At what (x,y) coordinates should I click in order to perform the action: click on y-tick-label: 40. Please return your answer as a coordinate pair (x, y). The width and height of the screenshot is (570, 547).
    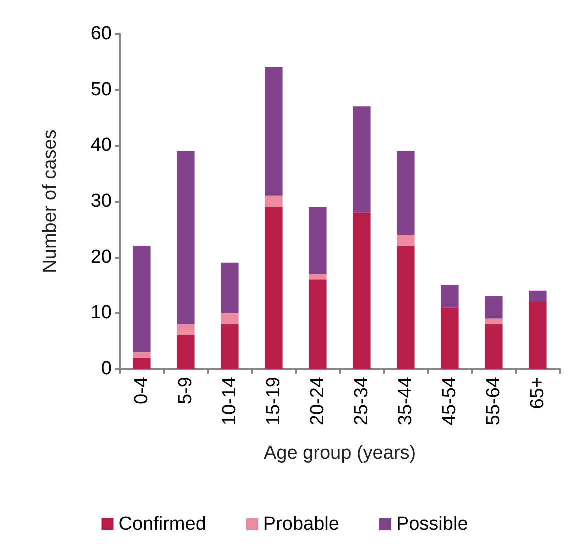
    Looking at the image, I should click on (101, 145).